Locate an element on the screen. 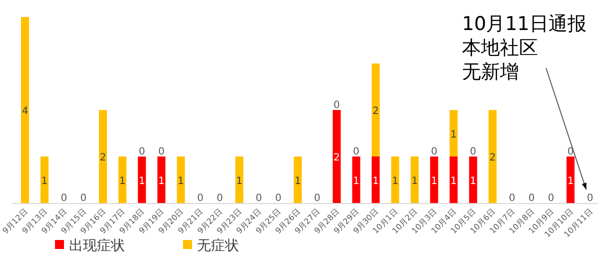 The image size is (602, 270). data-label: 4 is located at coordinates (25, 111).